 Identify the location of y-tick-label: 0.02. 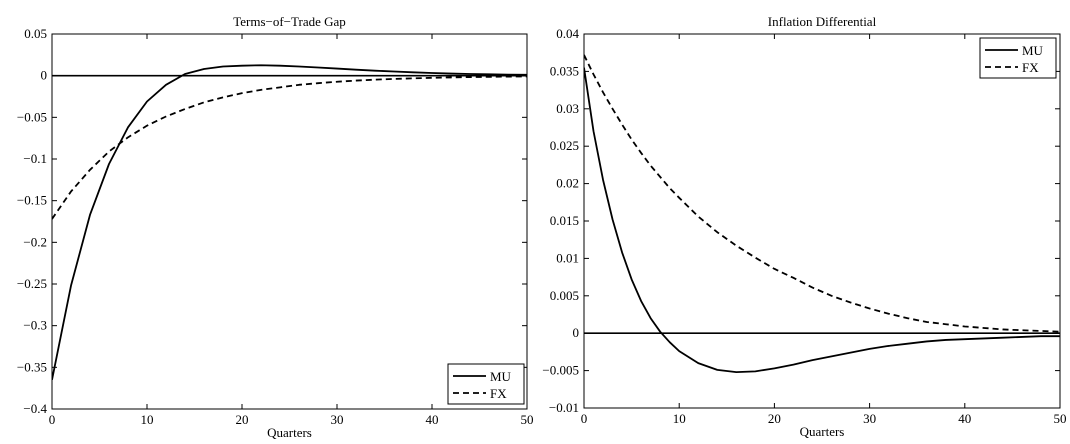
(567, 183).